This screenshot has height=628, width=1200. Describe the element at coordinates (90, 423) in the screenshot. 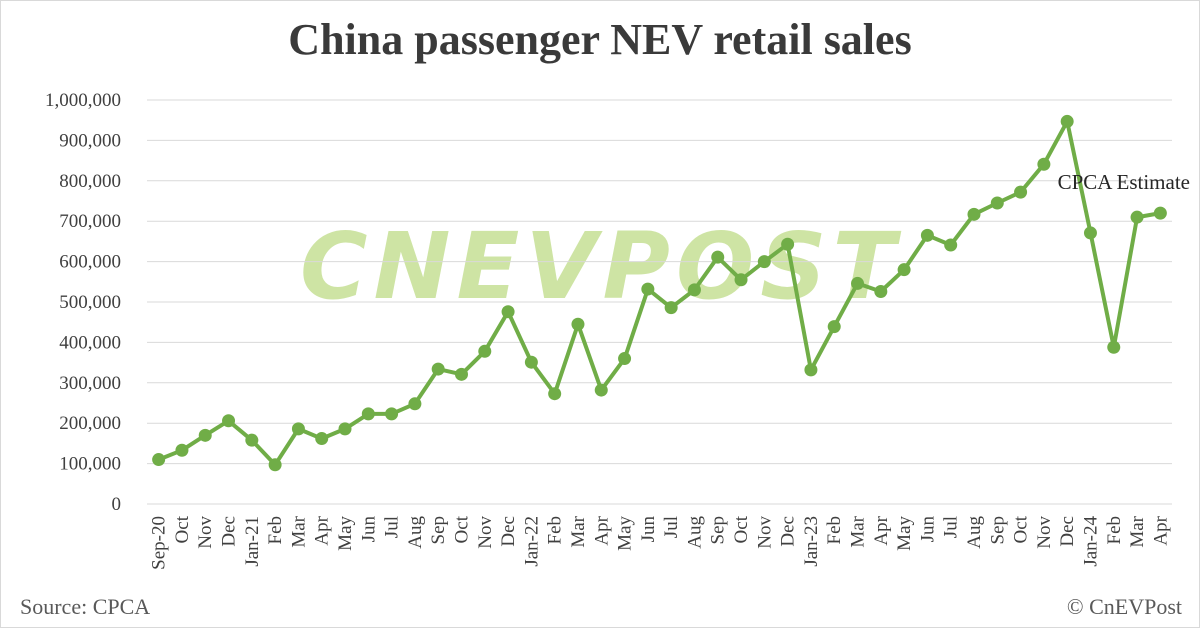

I see `y-tick-label: 200,000` at that location.